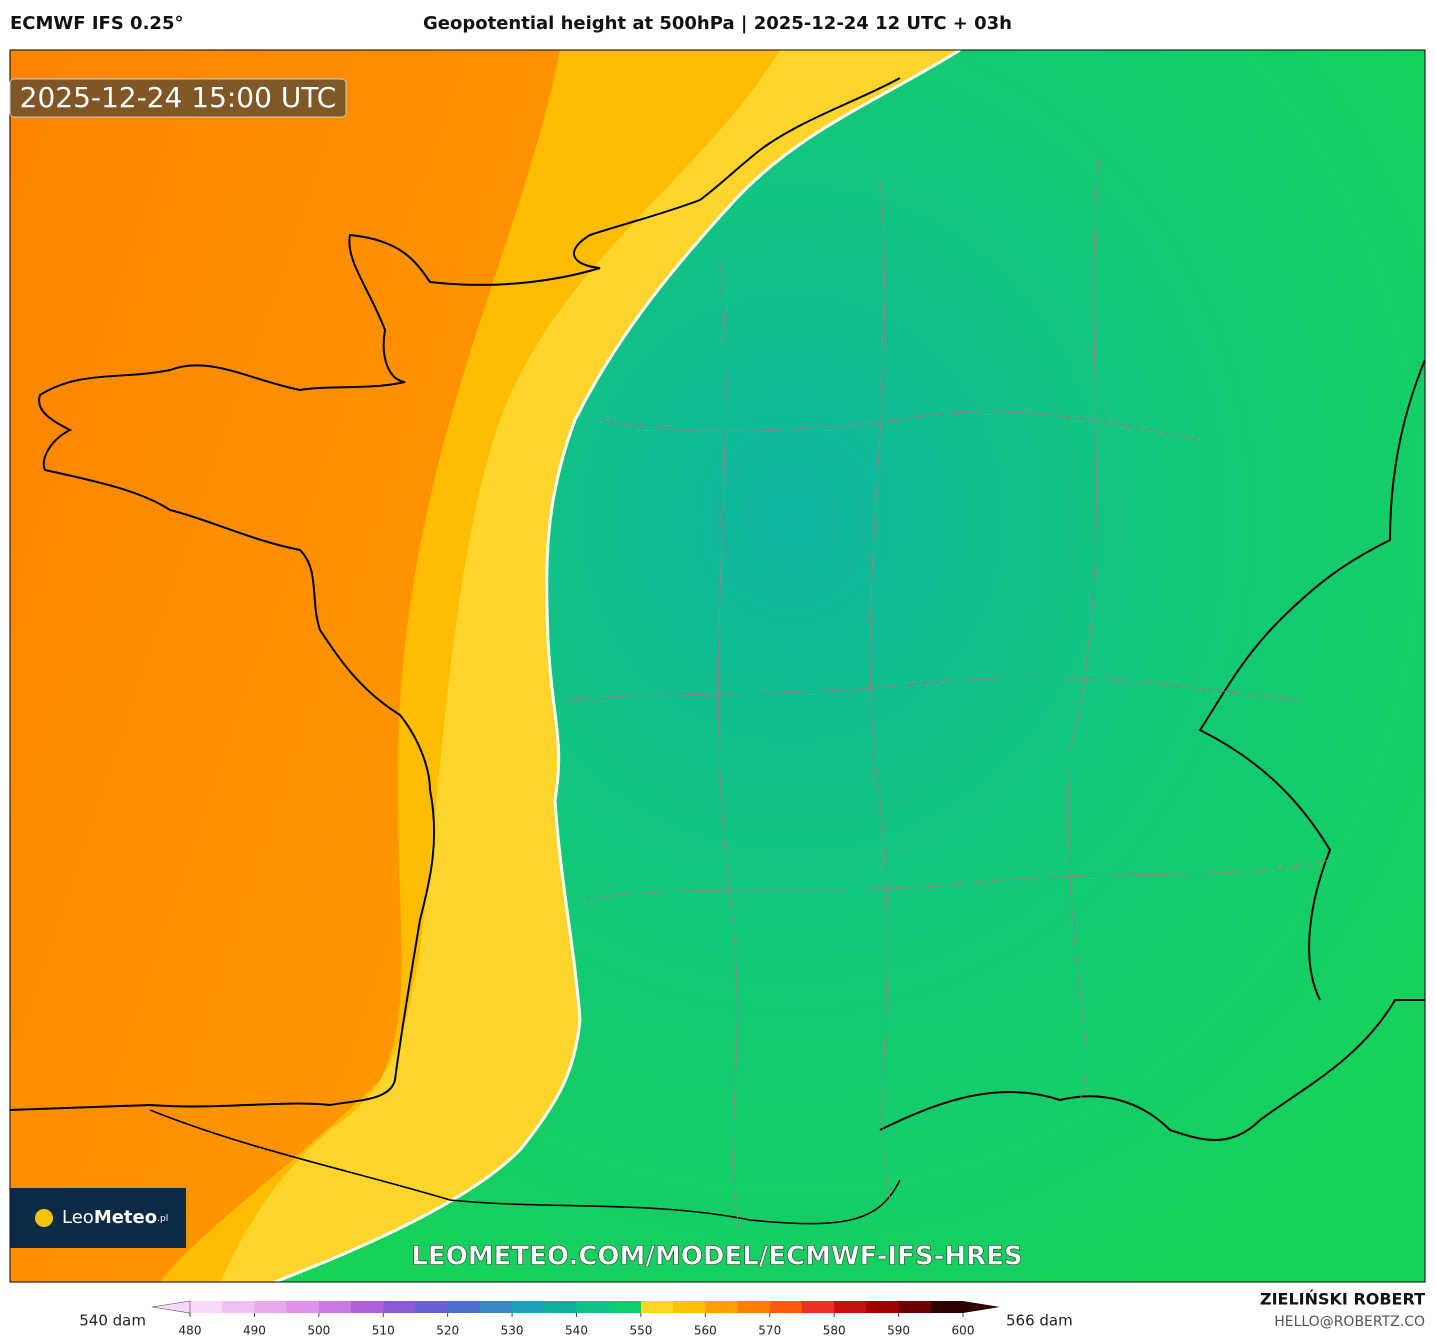 Image resolution: width=1435 pixels, height=1338 pixels. I want to click on colorbar-tick-label: 580, so click(834, 1331).